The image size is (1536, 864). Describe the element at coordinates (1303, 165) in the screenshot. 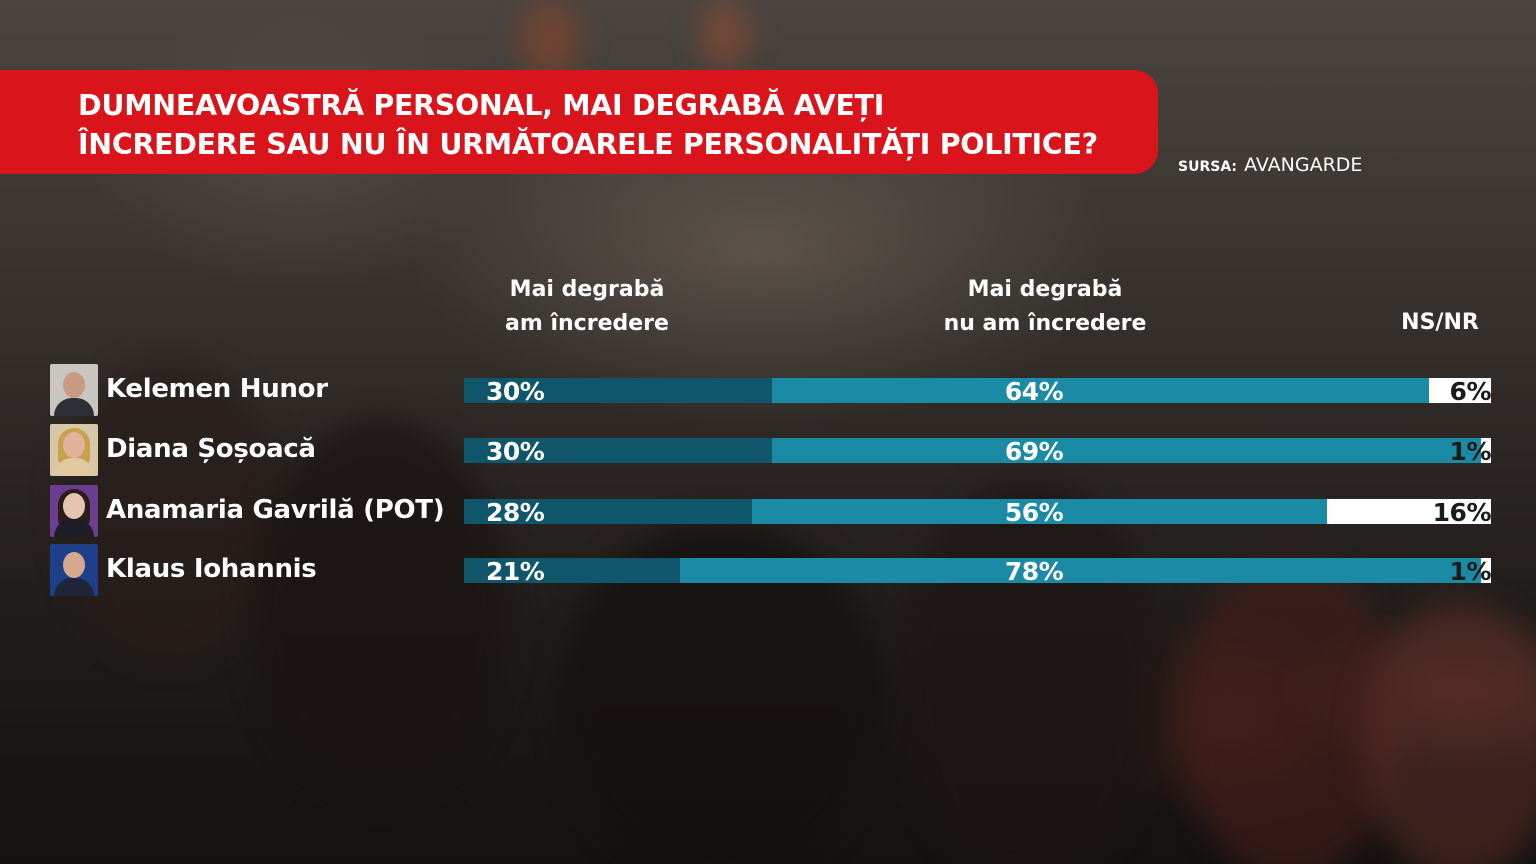

I see `source-name: AVANGARDE` at that location.